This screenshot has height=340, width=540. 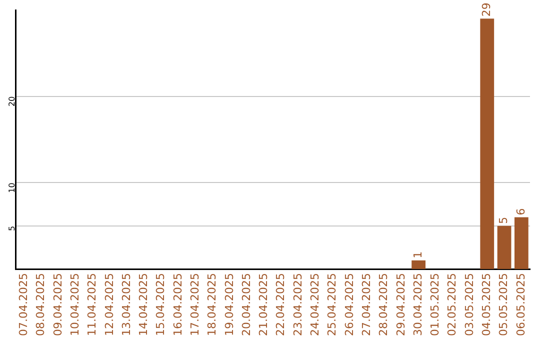 What do you see at coordinates (109, 304) in the screenshot?
I see `x-tick-label: 12.04.2025` at bounding box center [109, 304].